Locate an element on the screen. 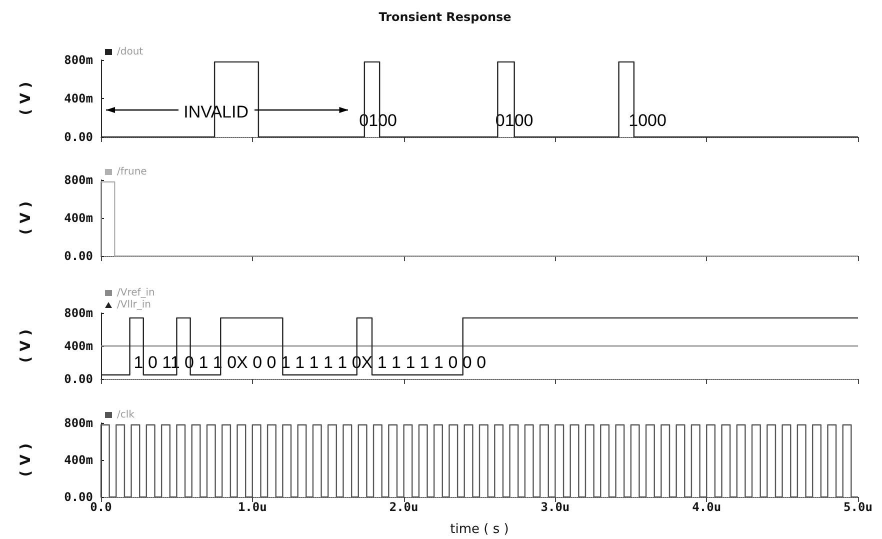 The image size is (882, 539). x-tick-label: 0.0 is located at coordinates (101, 507).